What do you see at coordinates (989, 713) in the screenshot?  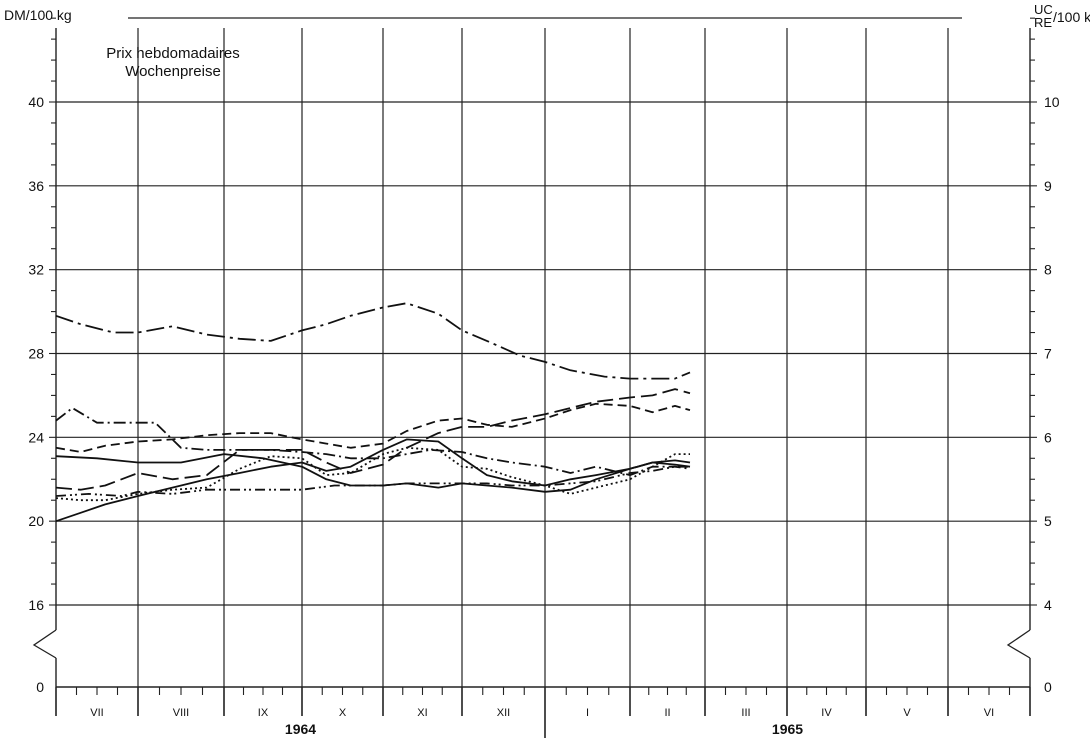 I see `month-label: VI` at bounding box center [989, 713].